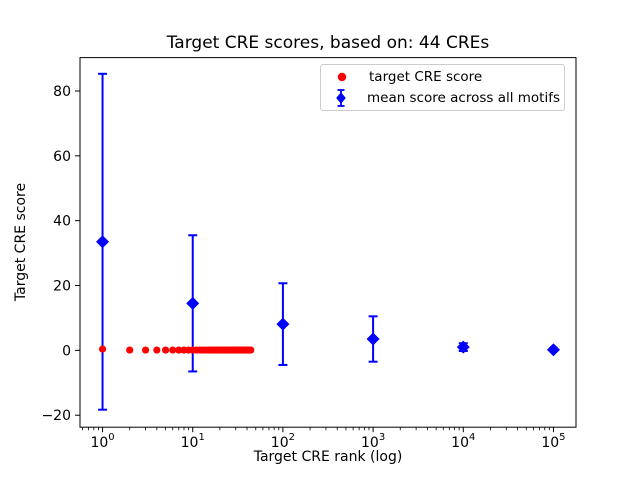 This screenshot has height=480, width=640. Describe the element at coordinates (328, 457) in the screenshot. I see `x-axis-label: Target CRE rank (log)` at that location.